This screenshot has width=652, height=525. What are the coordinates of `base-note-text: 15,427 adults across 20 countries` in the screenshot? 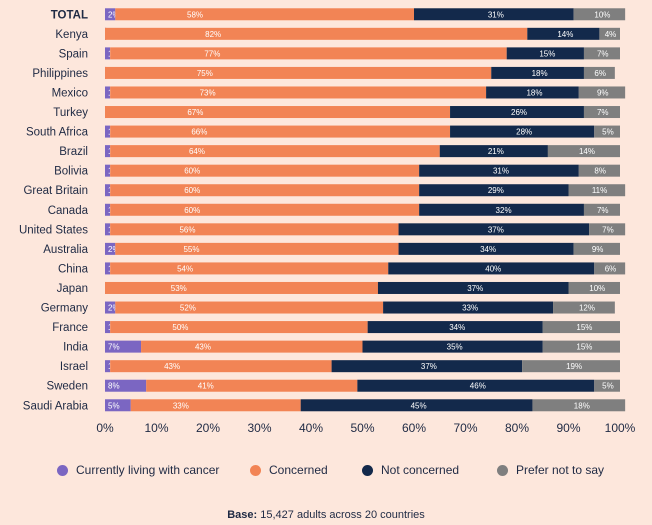 It's located at (341, 515).